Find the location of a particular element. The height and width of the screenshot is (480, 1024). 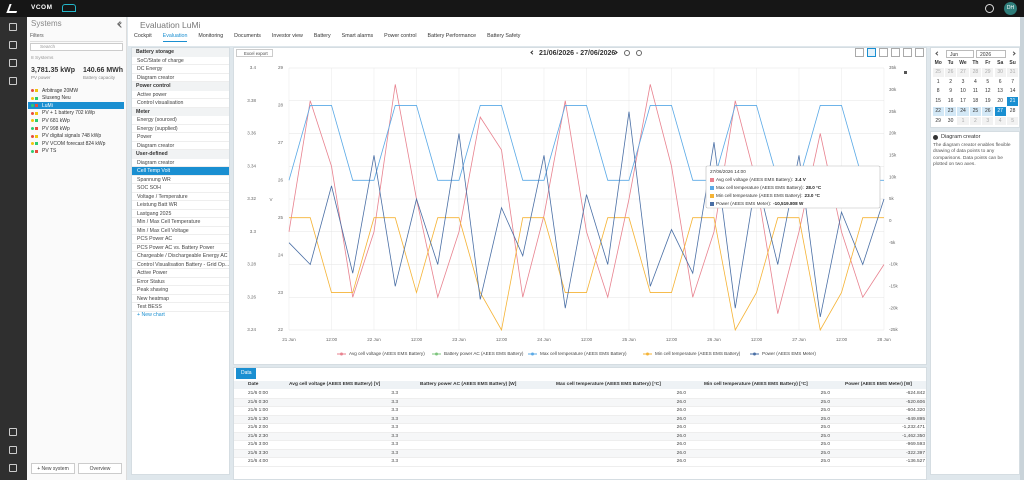

calendar-day: 22 is located at coordinates (938, 111).